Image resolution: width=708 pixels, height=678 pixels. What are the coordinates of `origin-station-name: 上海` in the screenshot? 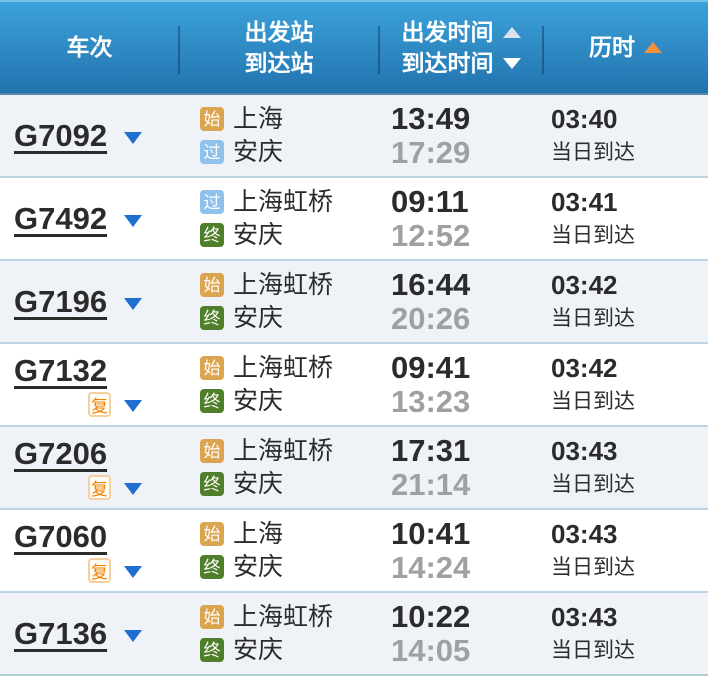 It's located at (258, 533).